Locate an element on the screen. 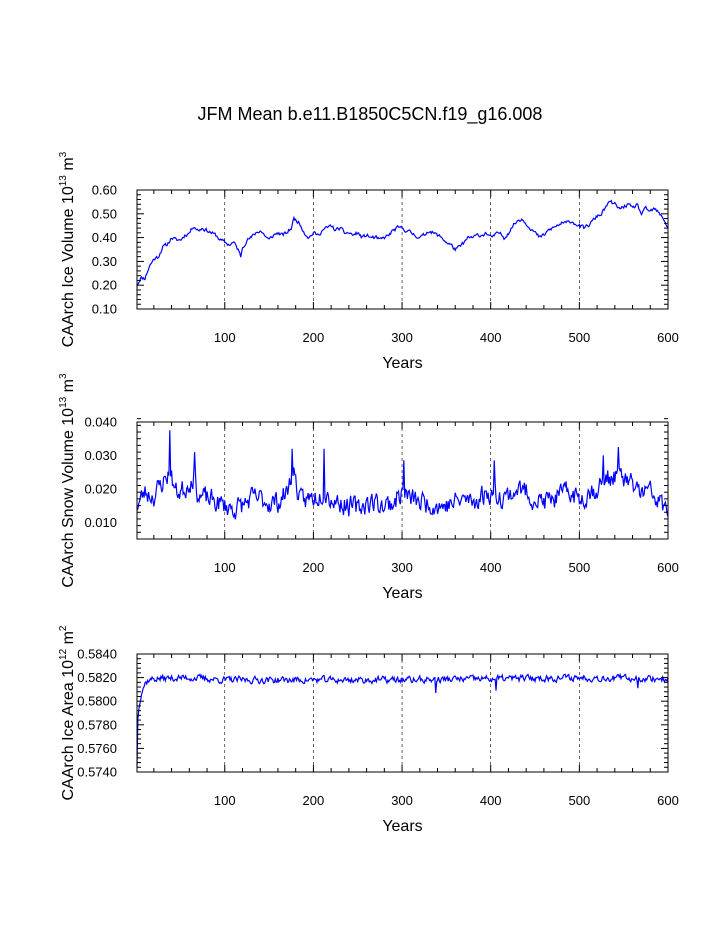  series-line-area is located at coordinates (402, 719).